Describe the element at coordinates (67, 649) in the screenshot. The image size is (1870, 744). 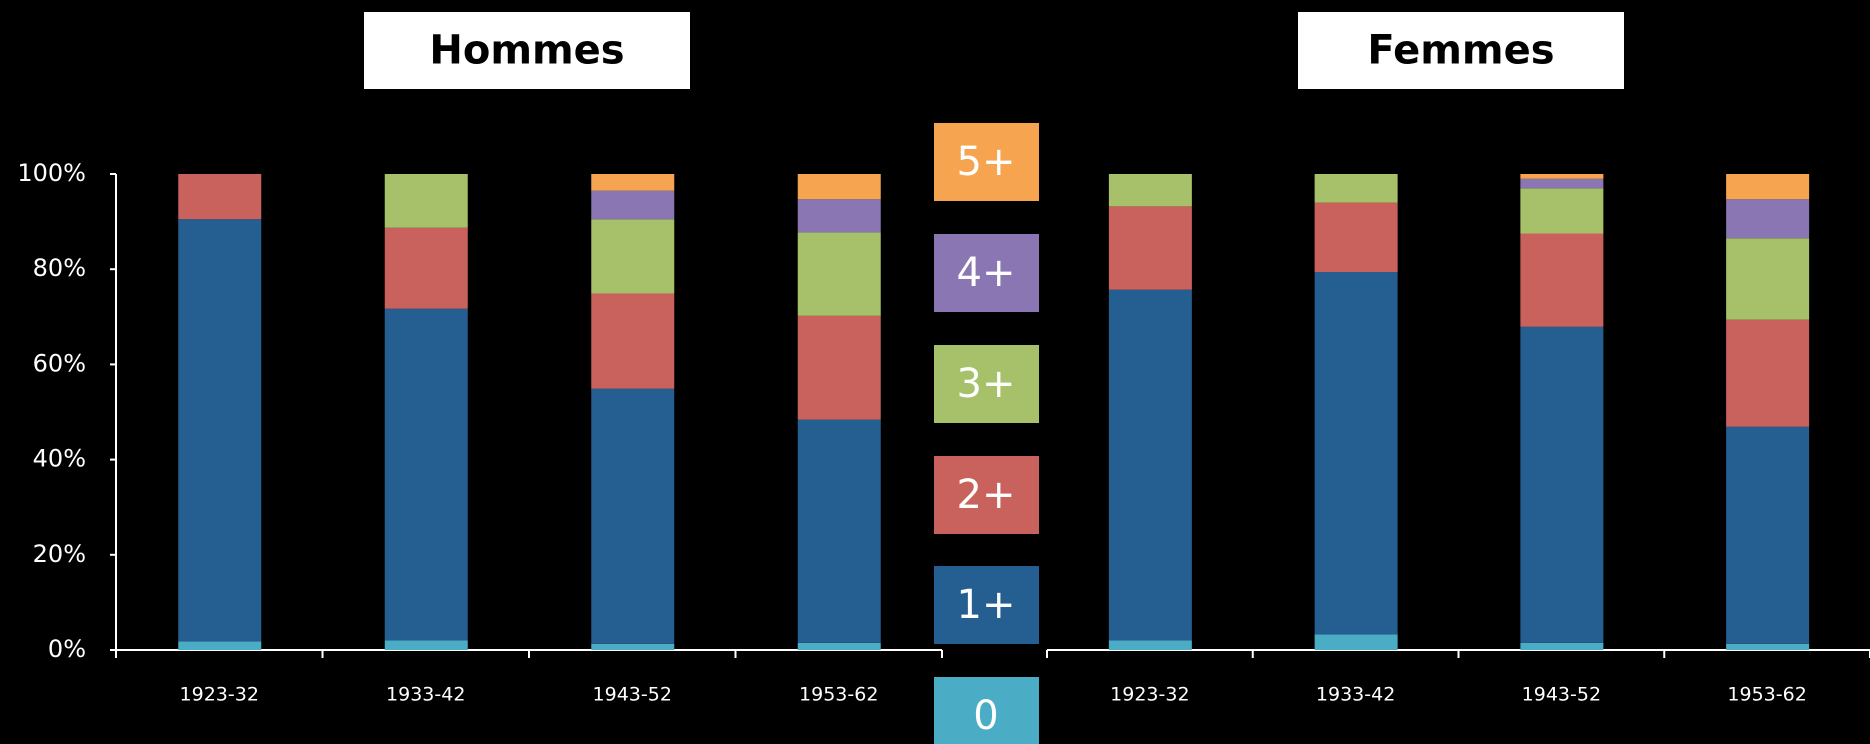
I see `y-tick-label: 0%` at that location.